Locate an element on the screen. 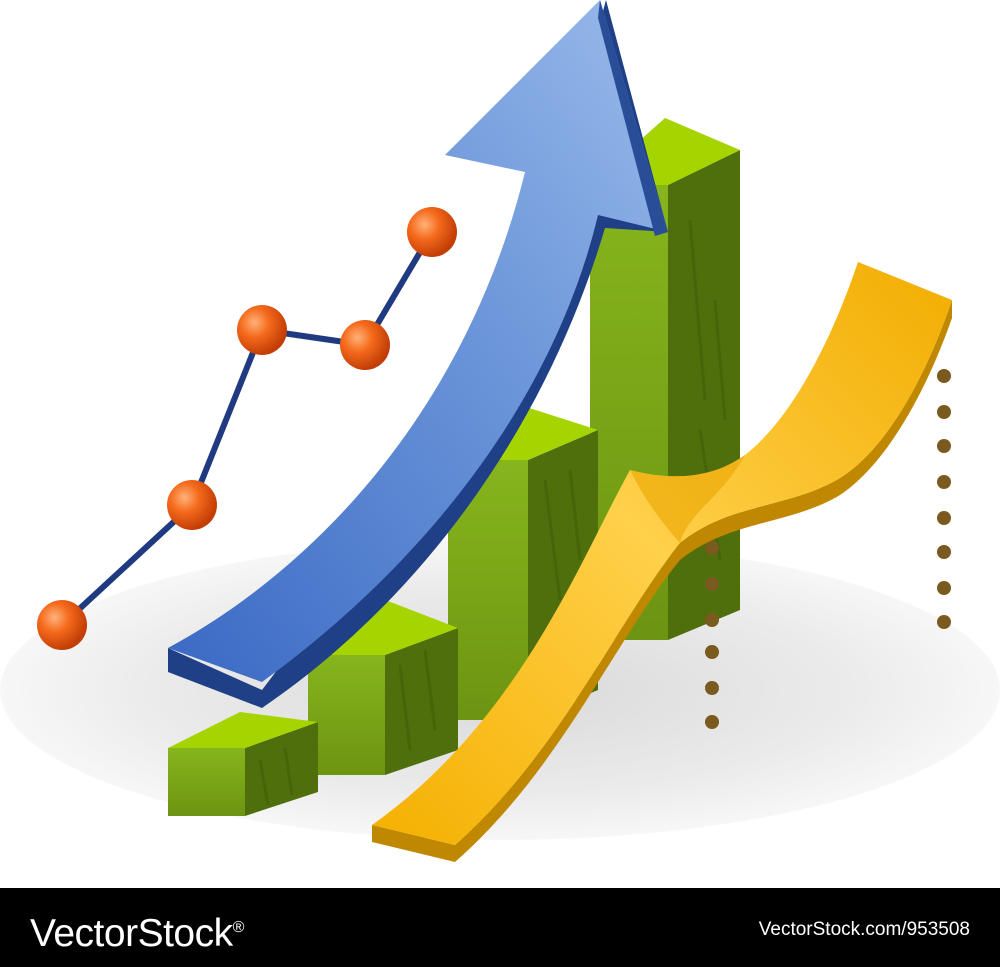  brand-logo: VectorStock® is located at coordinates (137, 931).